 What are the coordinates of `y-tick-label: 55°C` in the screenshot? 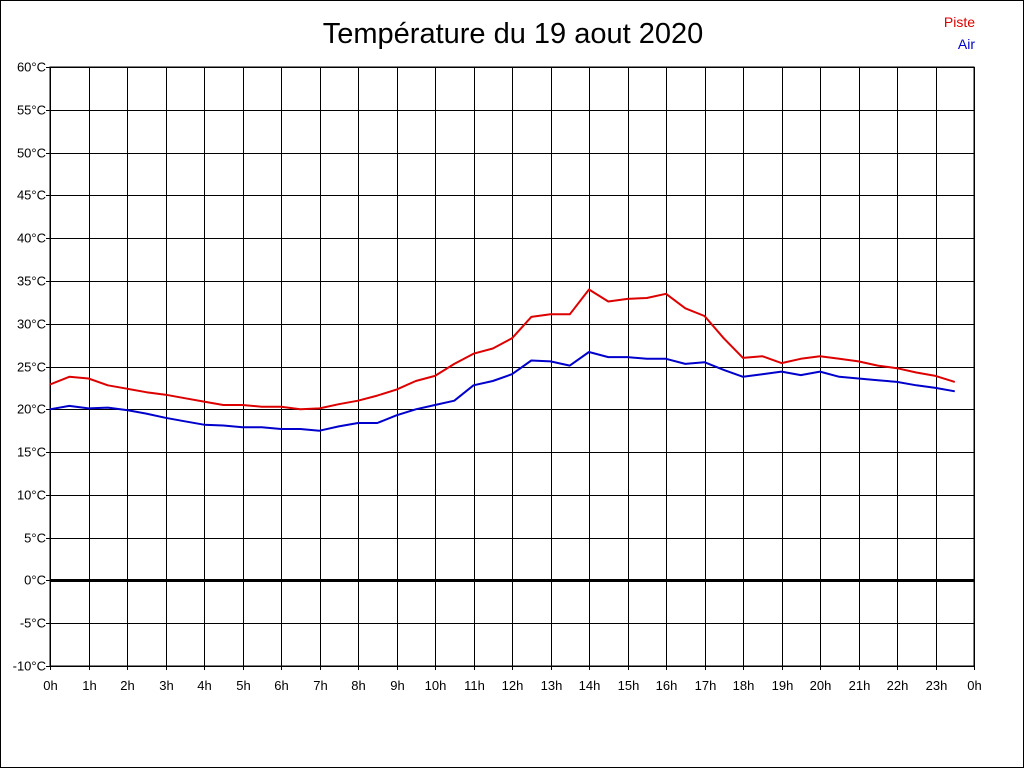 It's located at (31, 110).